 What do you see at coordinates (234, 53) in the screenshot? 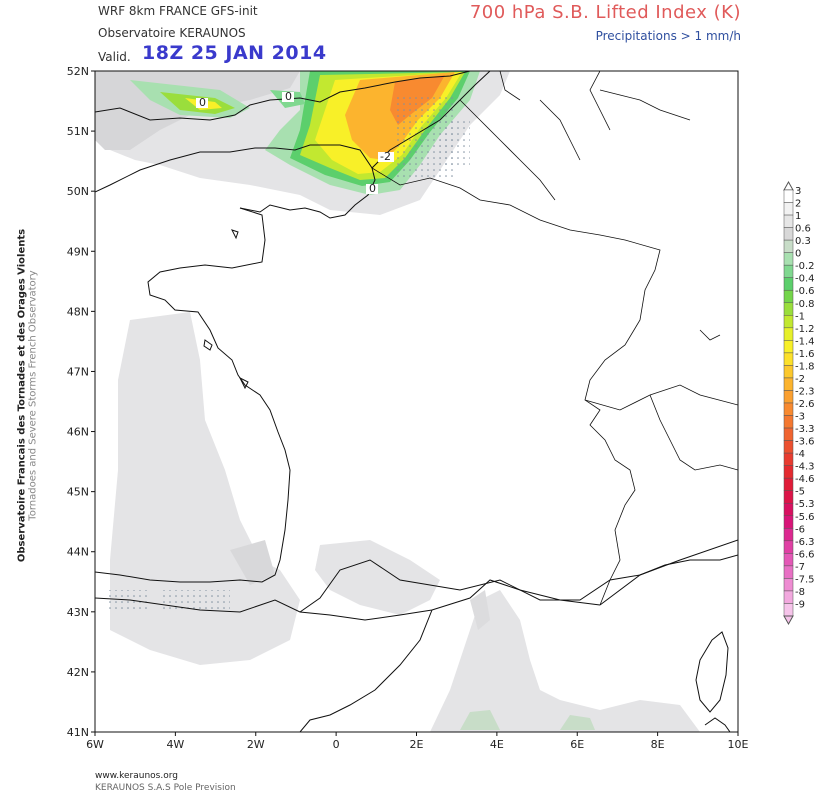
I see `valid-time: 18Z 25 JAN 2014` at bounding box center [234, 53].